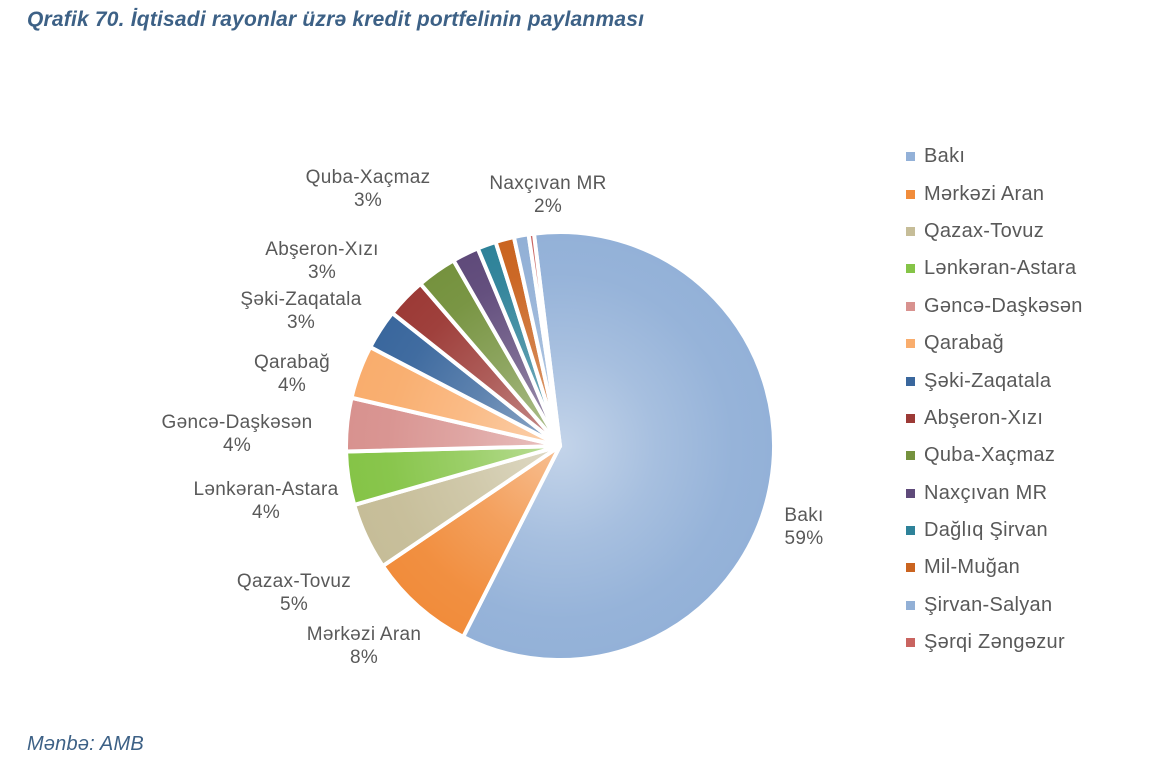 The height and width of the screenshot is (783, 1154). What do you see at coordinates (1000, 268) in the screenshot?
I see `legend-label: Lənkəran-Astara` at bounding box center [1000, 268].